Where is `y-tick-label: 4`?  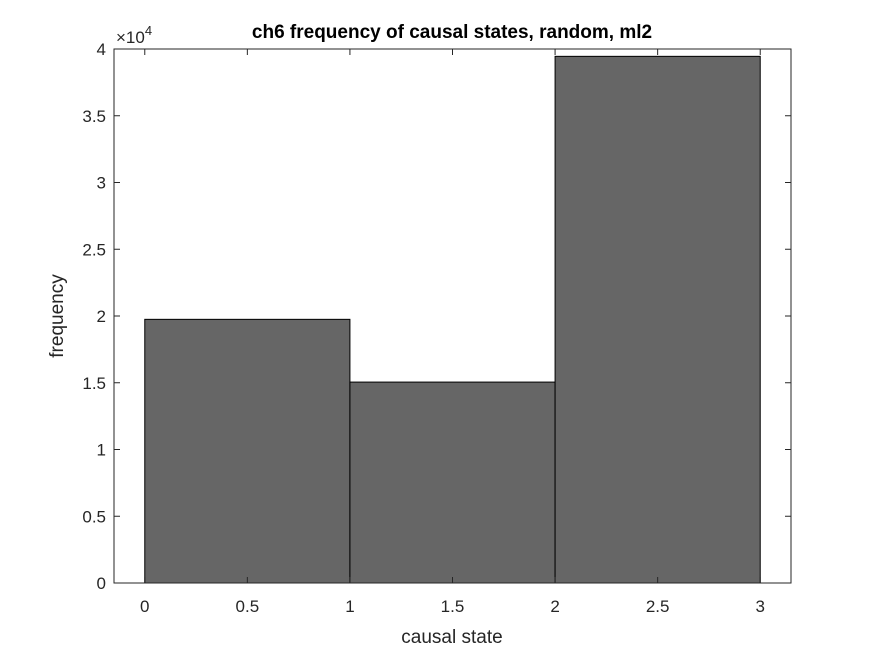
y-tick-label: 4 is located at coordinates (101, 49).